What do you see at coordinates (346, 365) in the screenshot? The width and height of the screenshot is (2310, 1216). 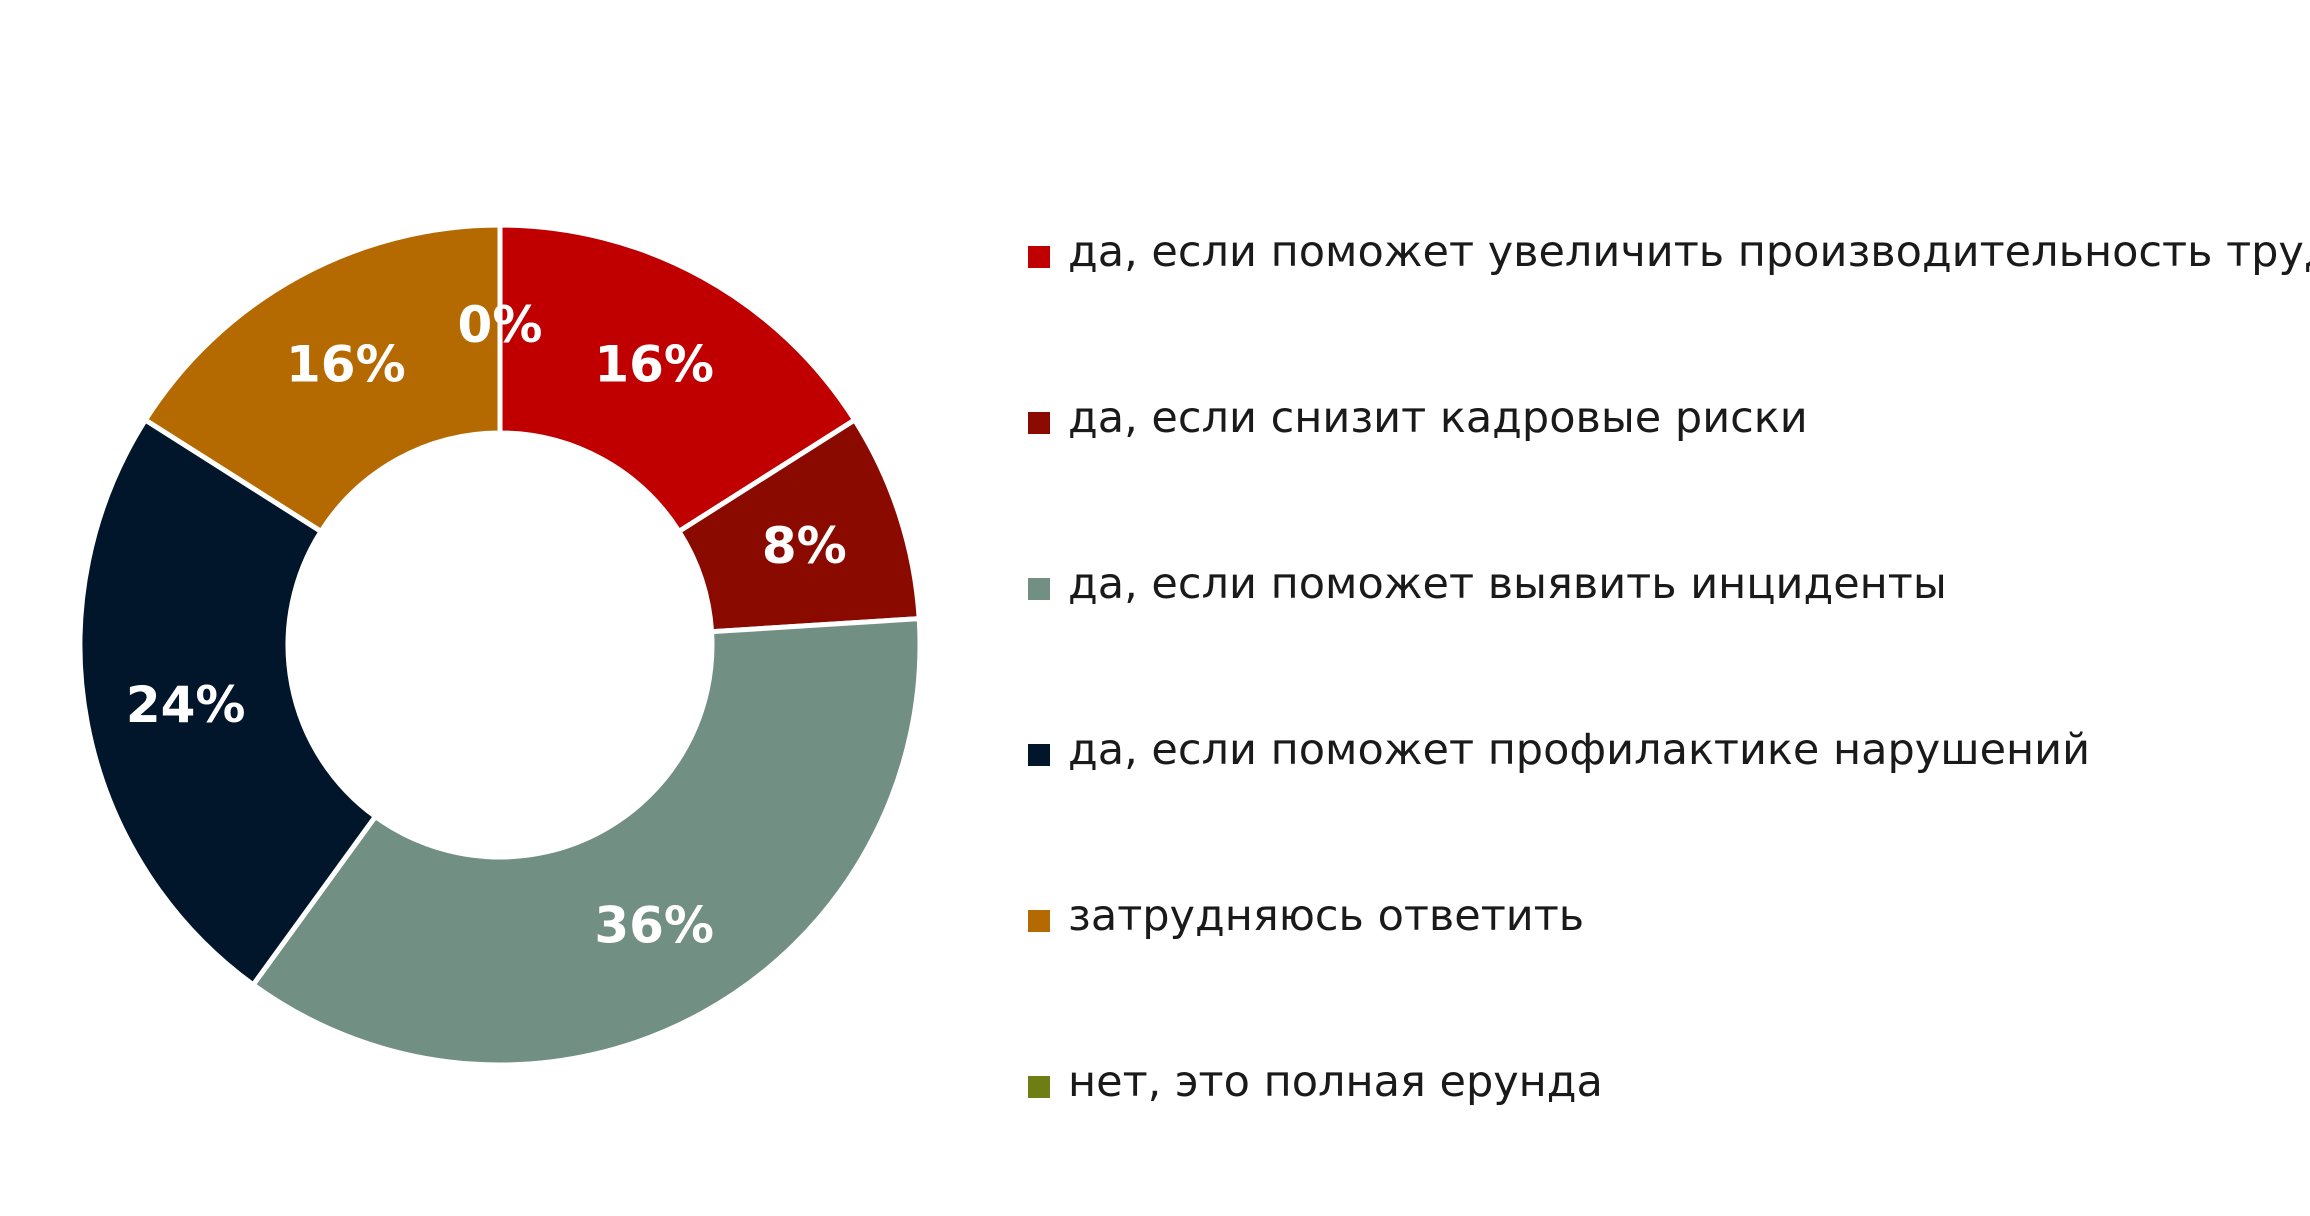 I see `slice-data-label-5: 16%` at bounding box center [346, 365].